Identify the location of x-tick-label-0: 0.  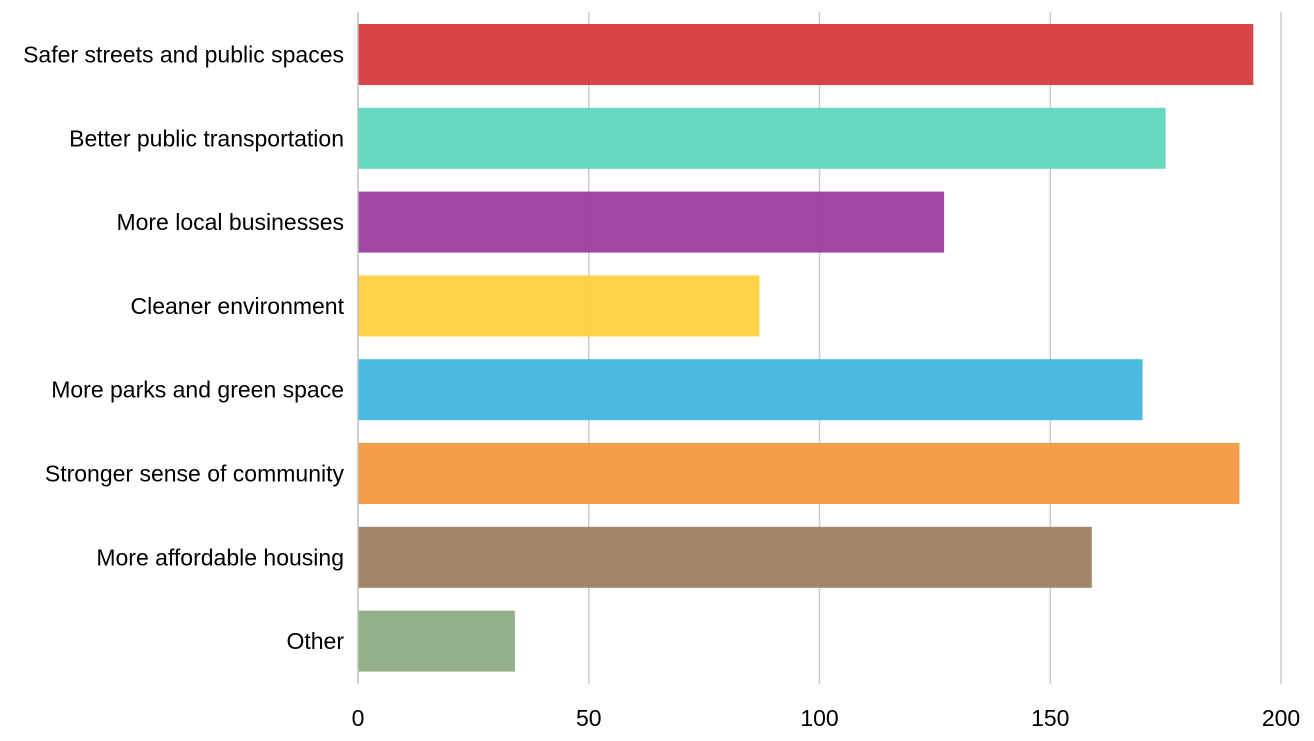
(358, 718).